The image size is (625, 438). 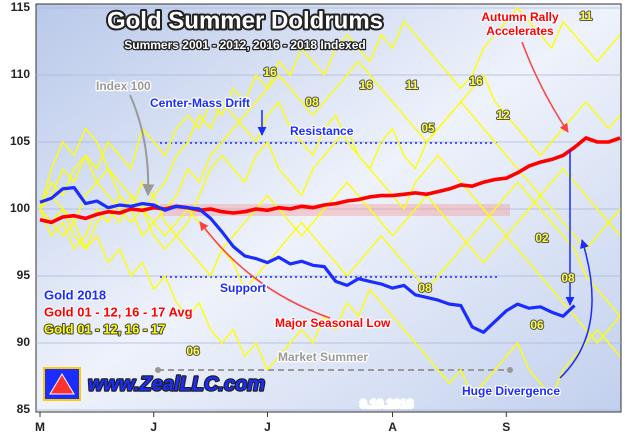 I want to click on y-tick-label: 90, so click(x=24, y=342).